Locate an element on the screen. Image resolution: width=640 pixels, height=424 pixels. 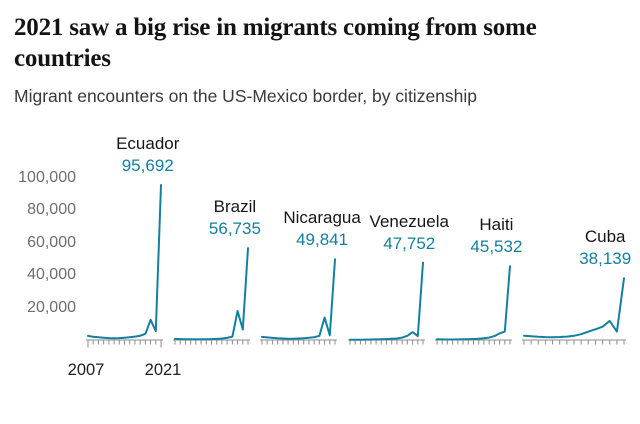
country-panel: Venezuela 47,752 is located at coordinates (398, 238).